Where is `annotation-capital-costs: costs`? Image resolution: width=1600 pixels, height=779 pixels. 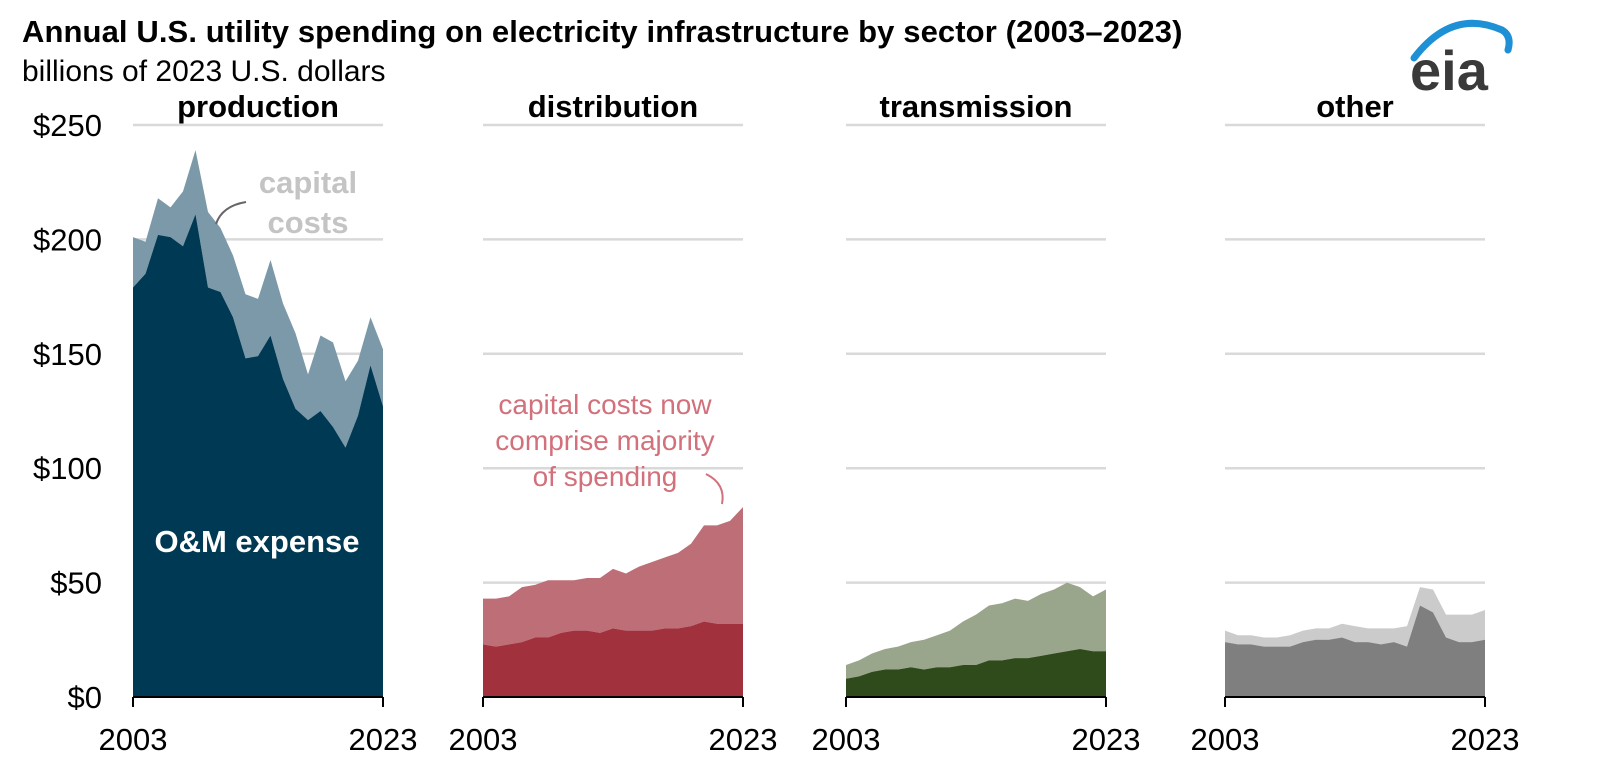 annotation-capital-costs: costs is located at coordinates (308, 222).